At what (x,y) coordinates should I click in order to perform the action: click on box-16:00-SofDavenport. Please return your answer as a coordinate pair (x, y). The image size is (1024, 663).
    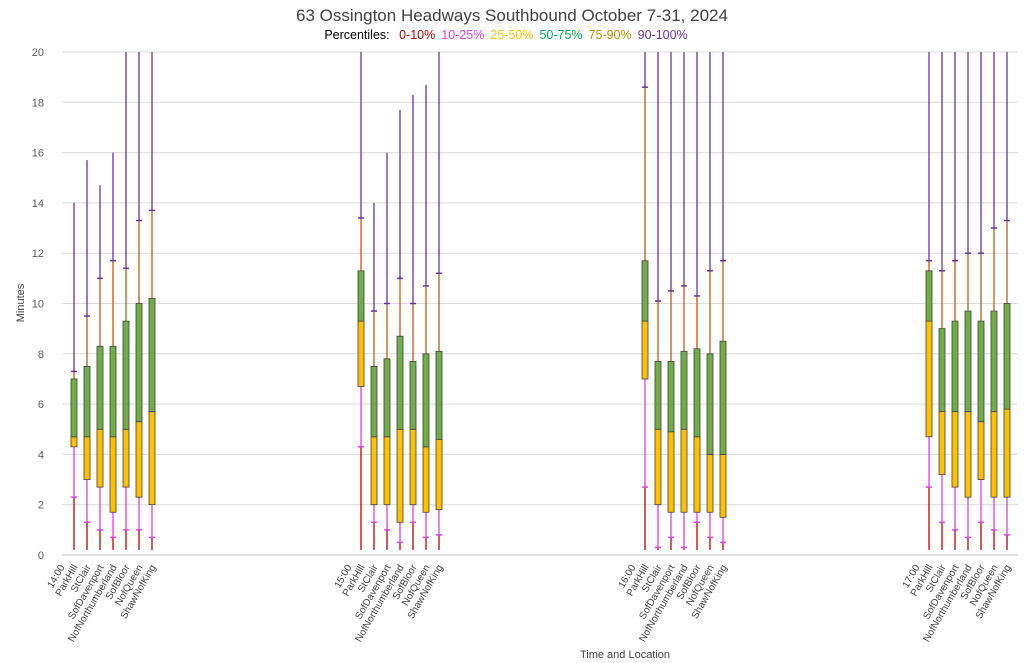
    Looking at the image, I should click on (671, 301).